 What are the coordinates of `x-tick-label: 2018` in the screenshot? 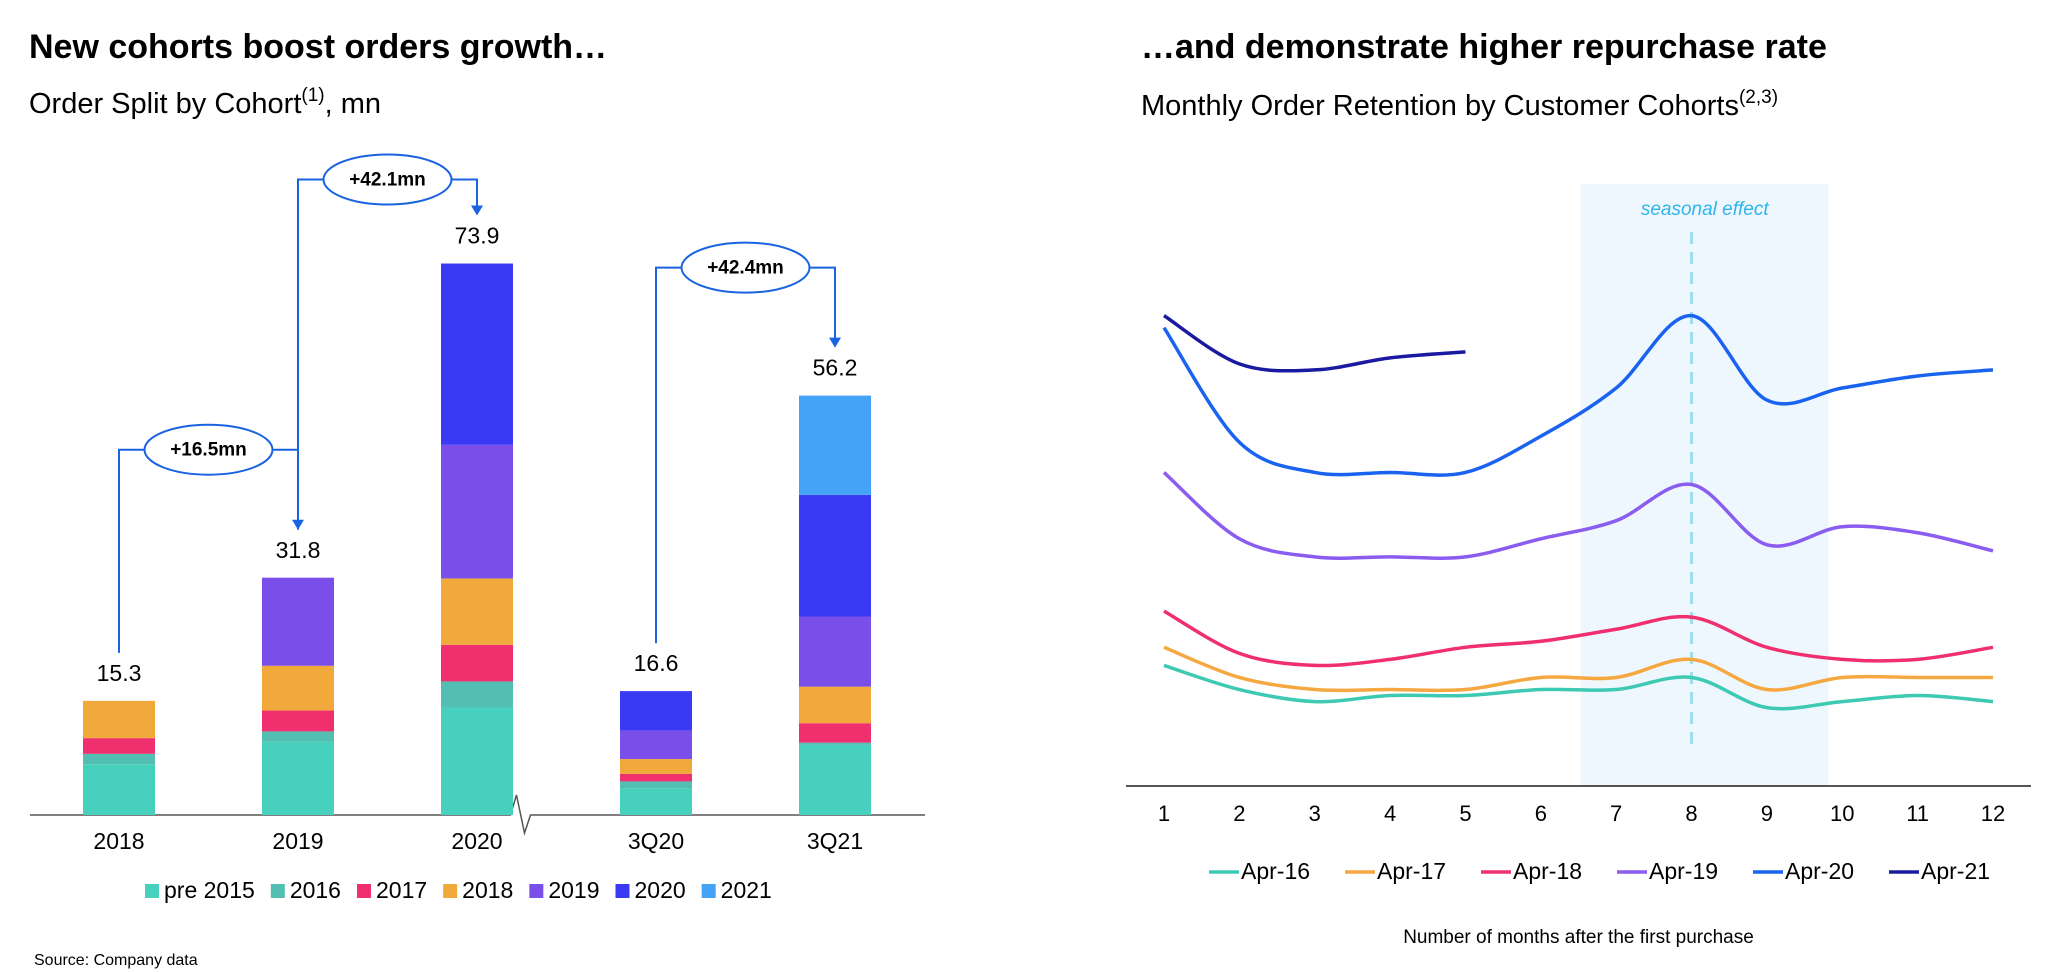 It's located at (118, 841).